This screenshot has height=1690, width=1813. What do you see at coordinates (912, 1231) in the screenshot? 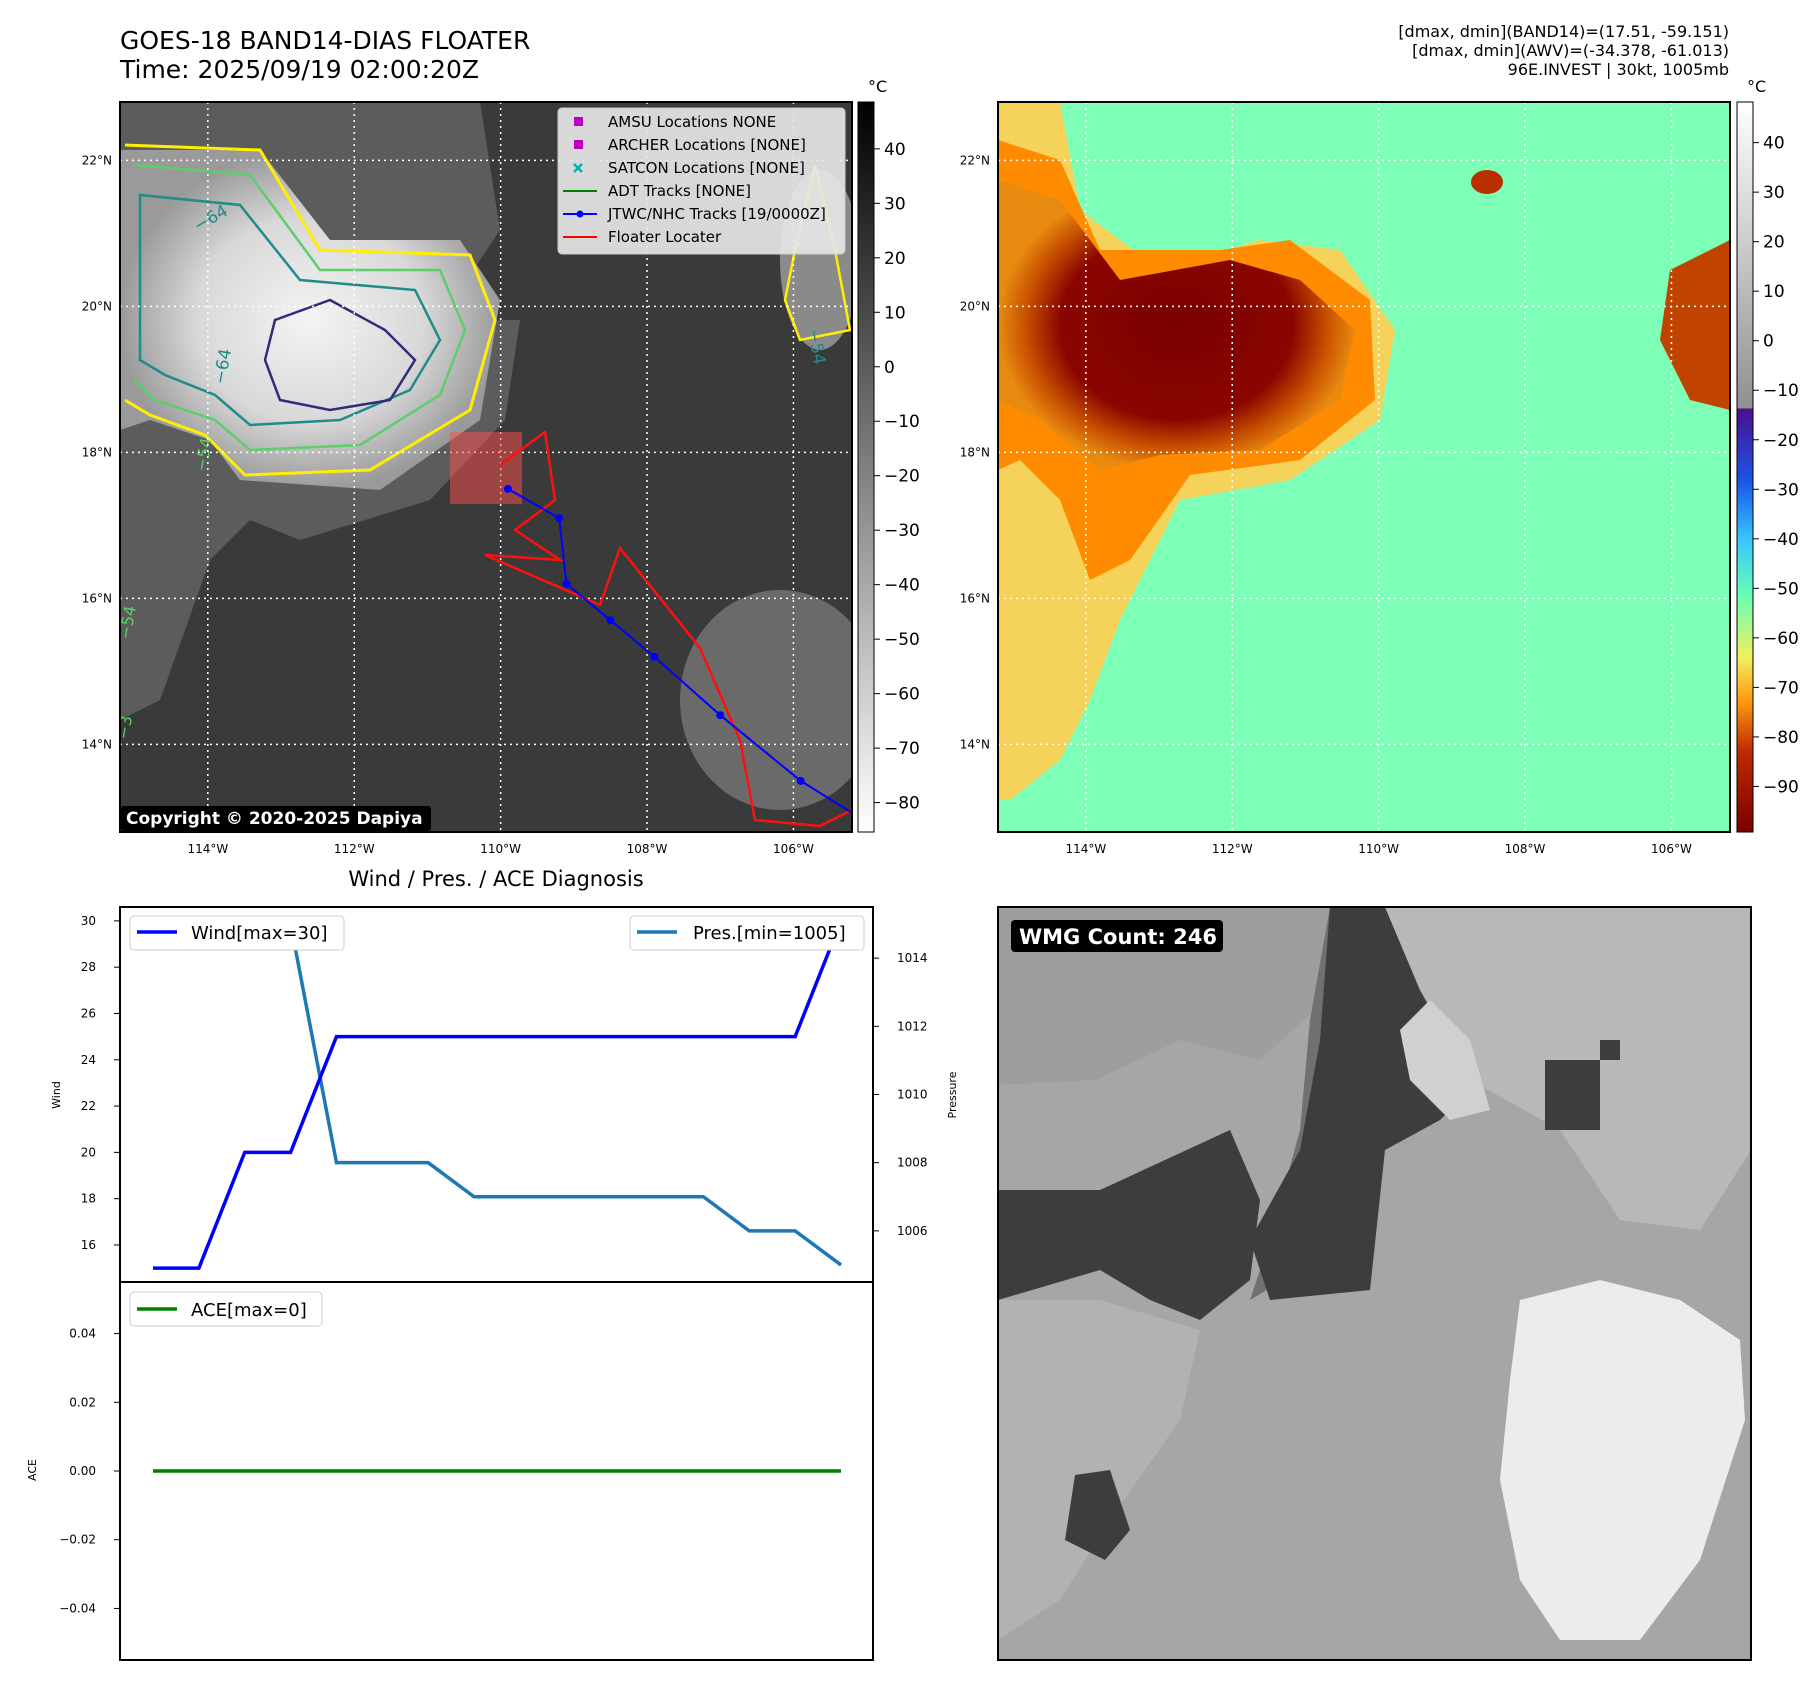
I see `pressure-tick-label: 1006` at bounding box center [912, 1231].